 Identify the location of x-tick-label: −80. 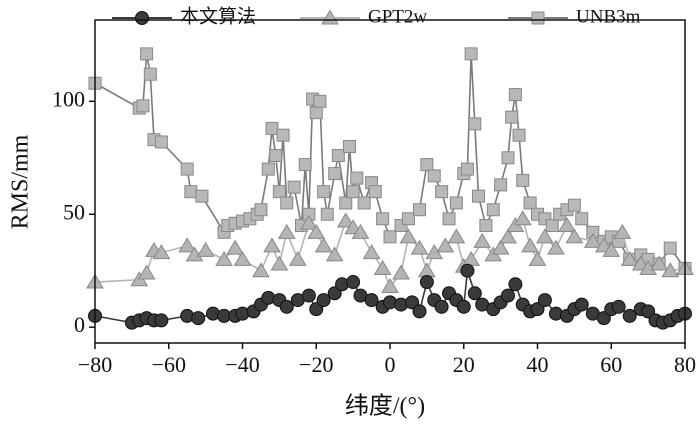
(95, 364).